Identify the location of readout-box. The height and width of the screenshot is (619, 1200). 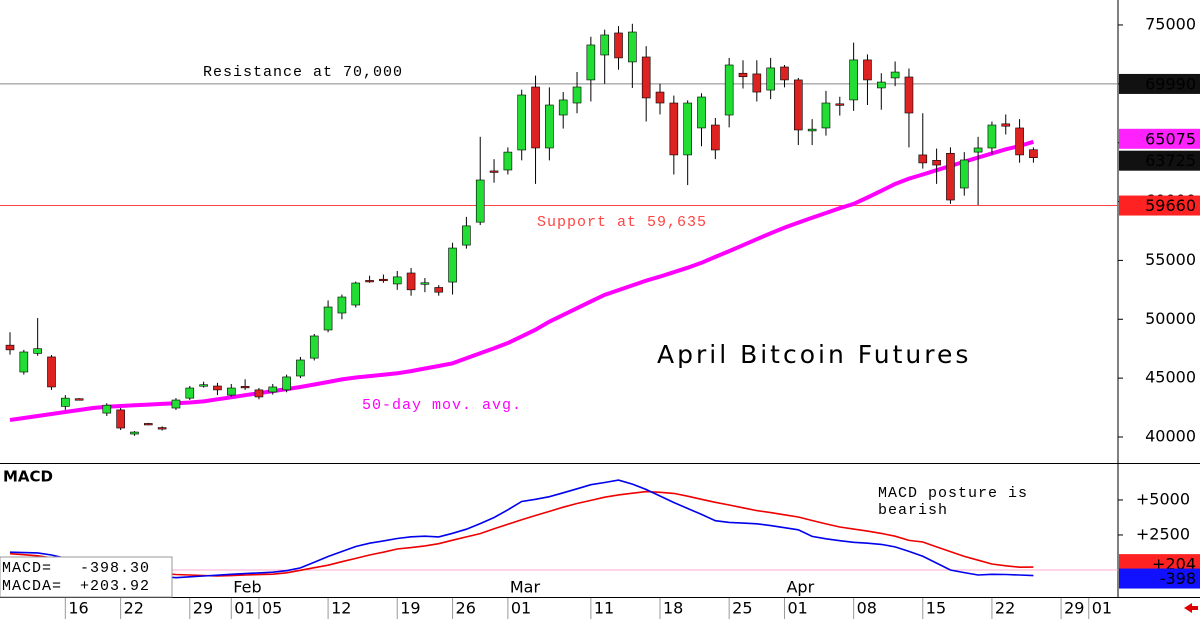
(86, 577).